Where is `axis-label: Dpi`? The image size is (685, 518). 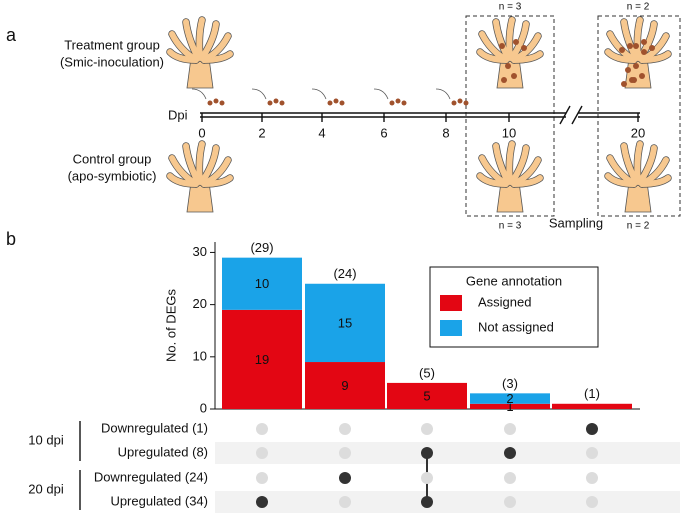
axis-label: Dpi is located at coordinates (178, 114).